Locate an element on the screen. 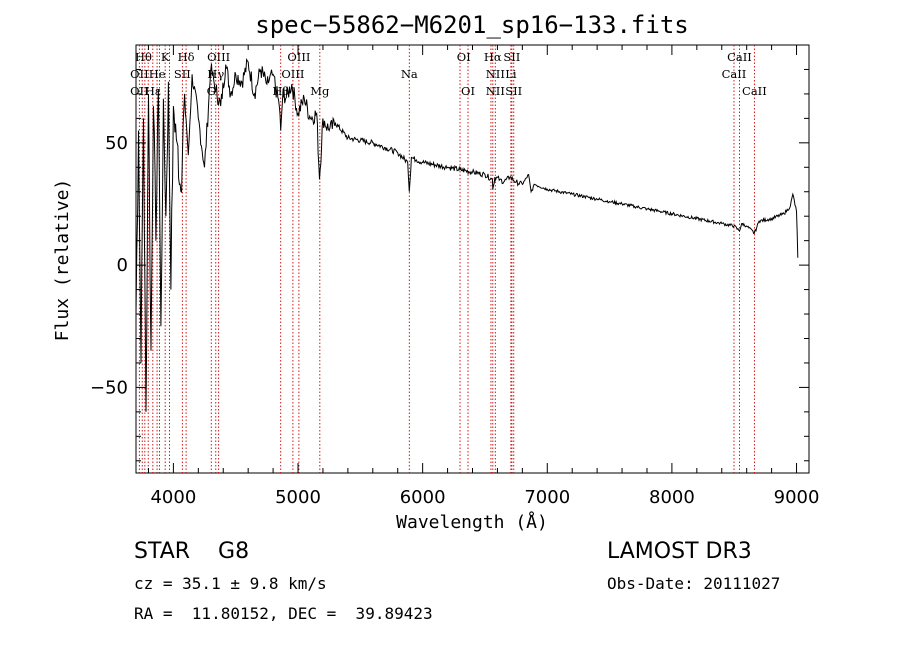 The width and height of the screenshot is (900, 649). y-tick-label: −50 is located at coordinates (109, 387).